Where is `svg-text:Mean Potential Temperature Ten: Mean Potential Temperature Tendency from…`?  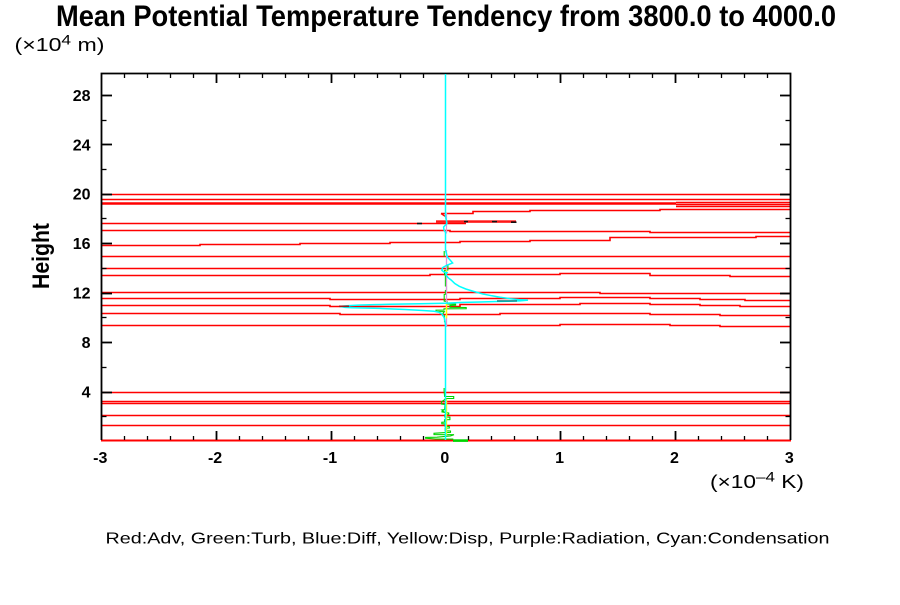
svg-text:Mean Potential Temperature Ten: Mean Potential Temperature Tendency from… is located at coordinates (446, 16).